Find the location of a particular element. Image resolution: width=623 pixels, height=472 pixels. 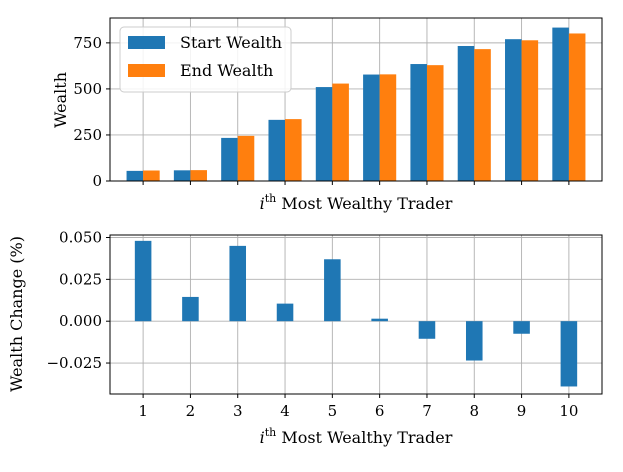

x-tick-label: 1 is located at coordinates (143, 411).